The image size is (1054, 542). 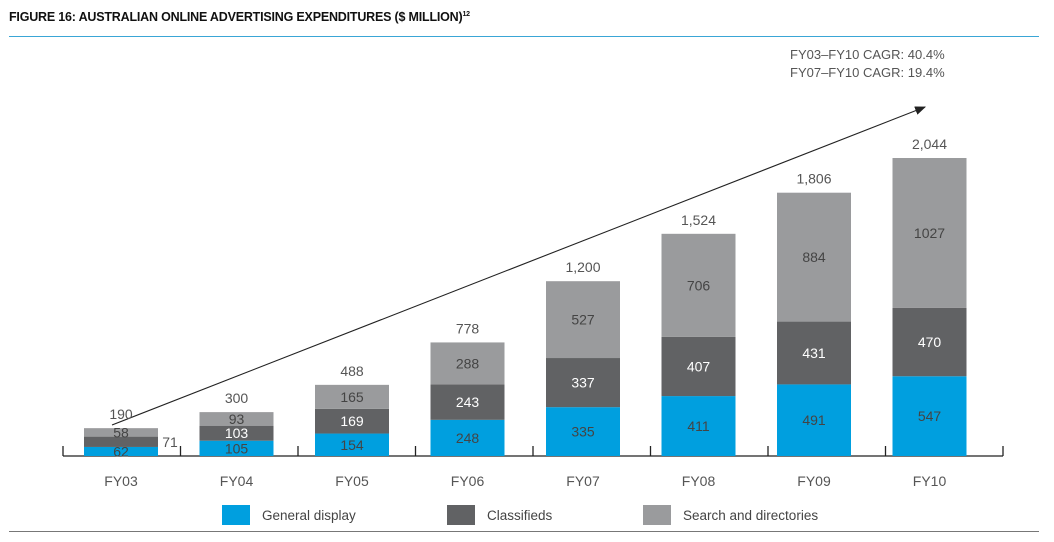 What do you see at coordinates (524, 531) in the screenshot?
I see `bottom-rule` at bounding box center [524, 531].